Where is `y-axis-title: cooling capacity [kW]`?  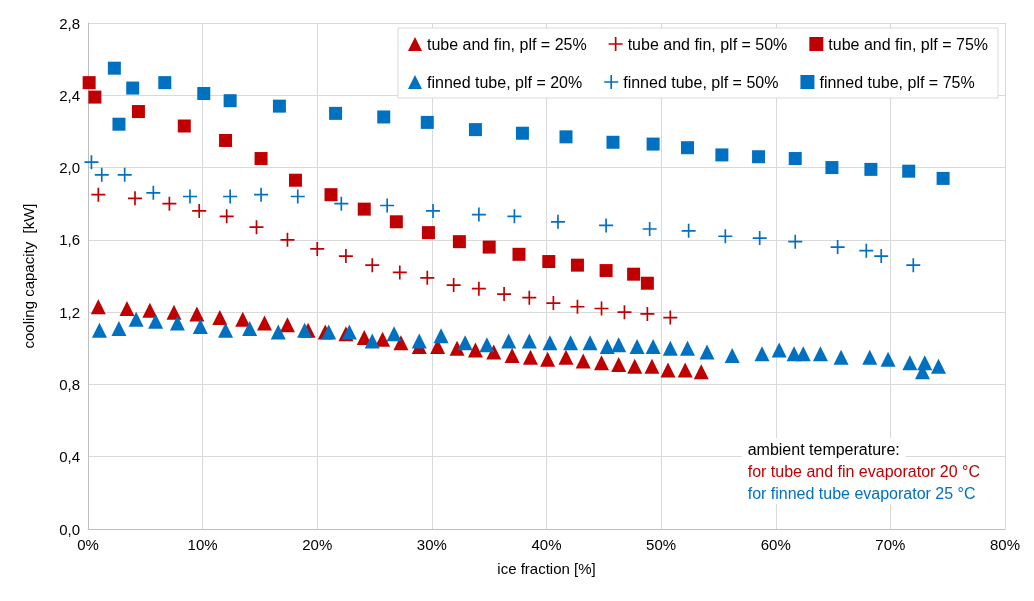 y-axis-title: cooling capacity [kW] is located at coordinates (28, 276).